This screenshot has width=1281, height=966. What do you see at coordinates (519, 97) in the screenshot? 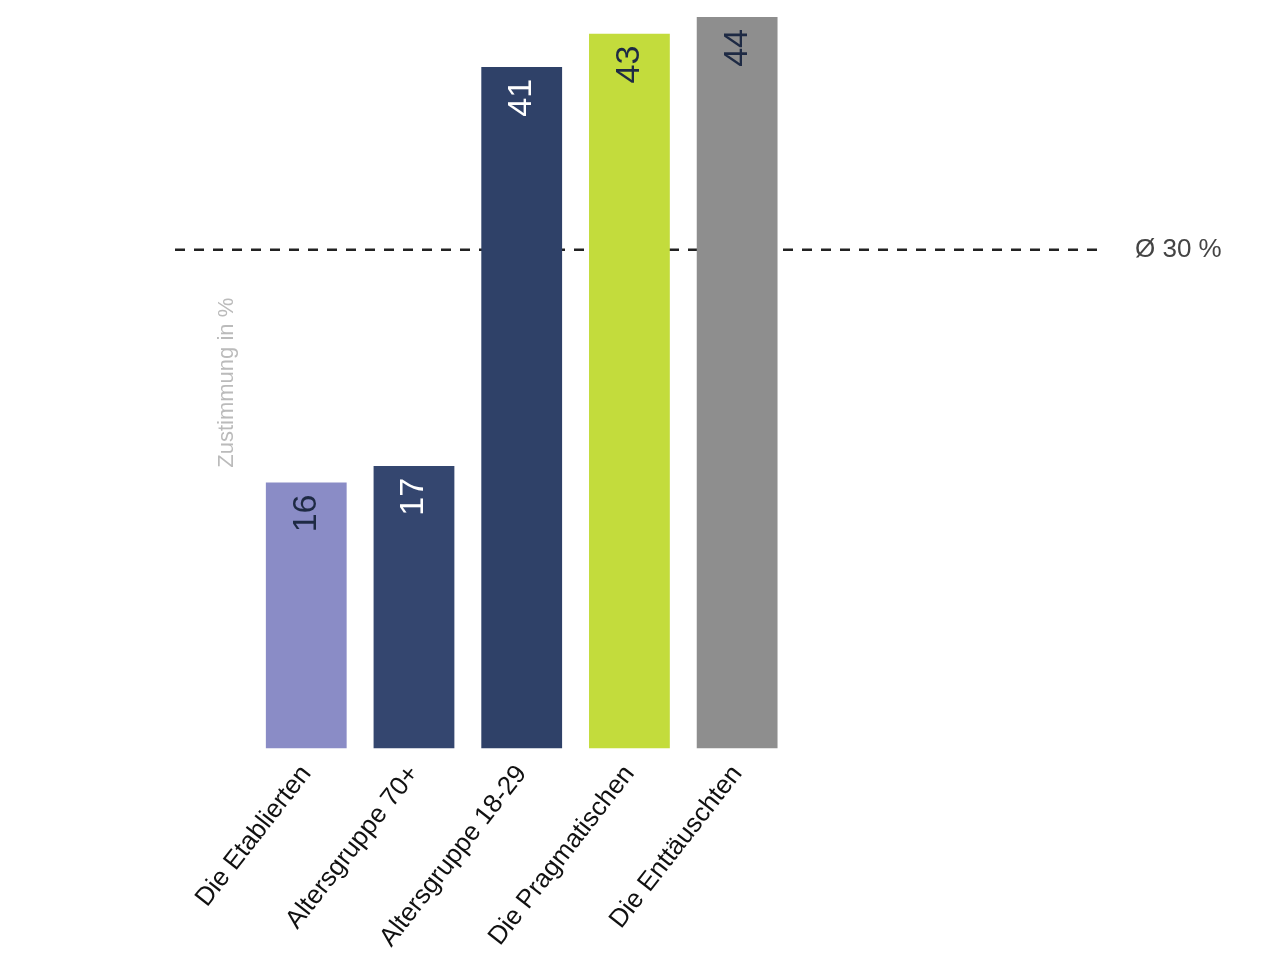
I see `data-label: 41` at bounding box center [519, 97].